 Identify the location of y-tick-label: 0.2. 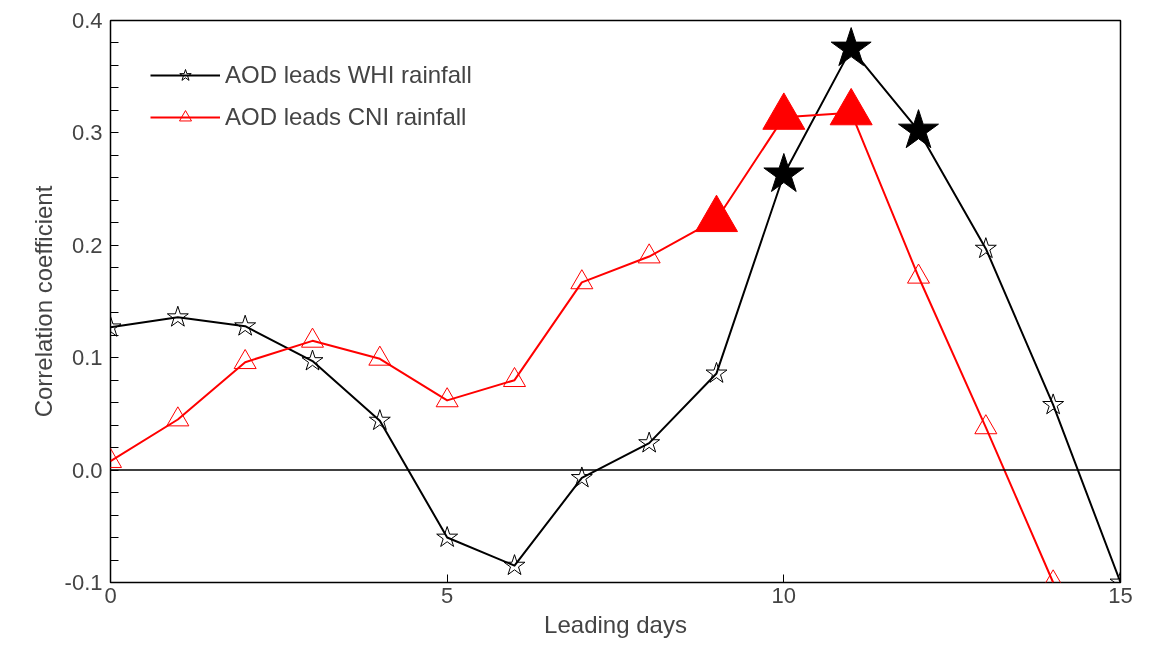
(87, 245).